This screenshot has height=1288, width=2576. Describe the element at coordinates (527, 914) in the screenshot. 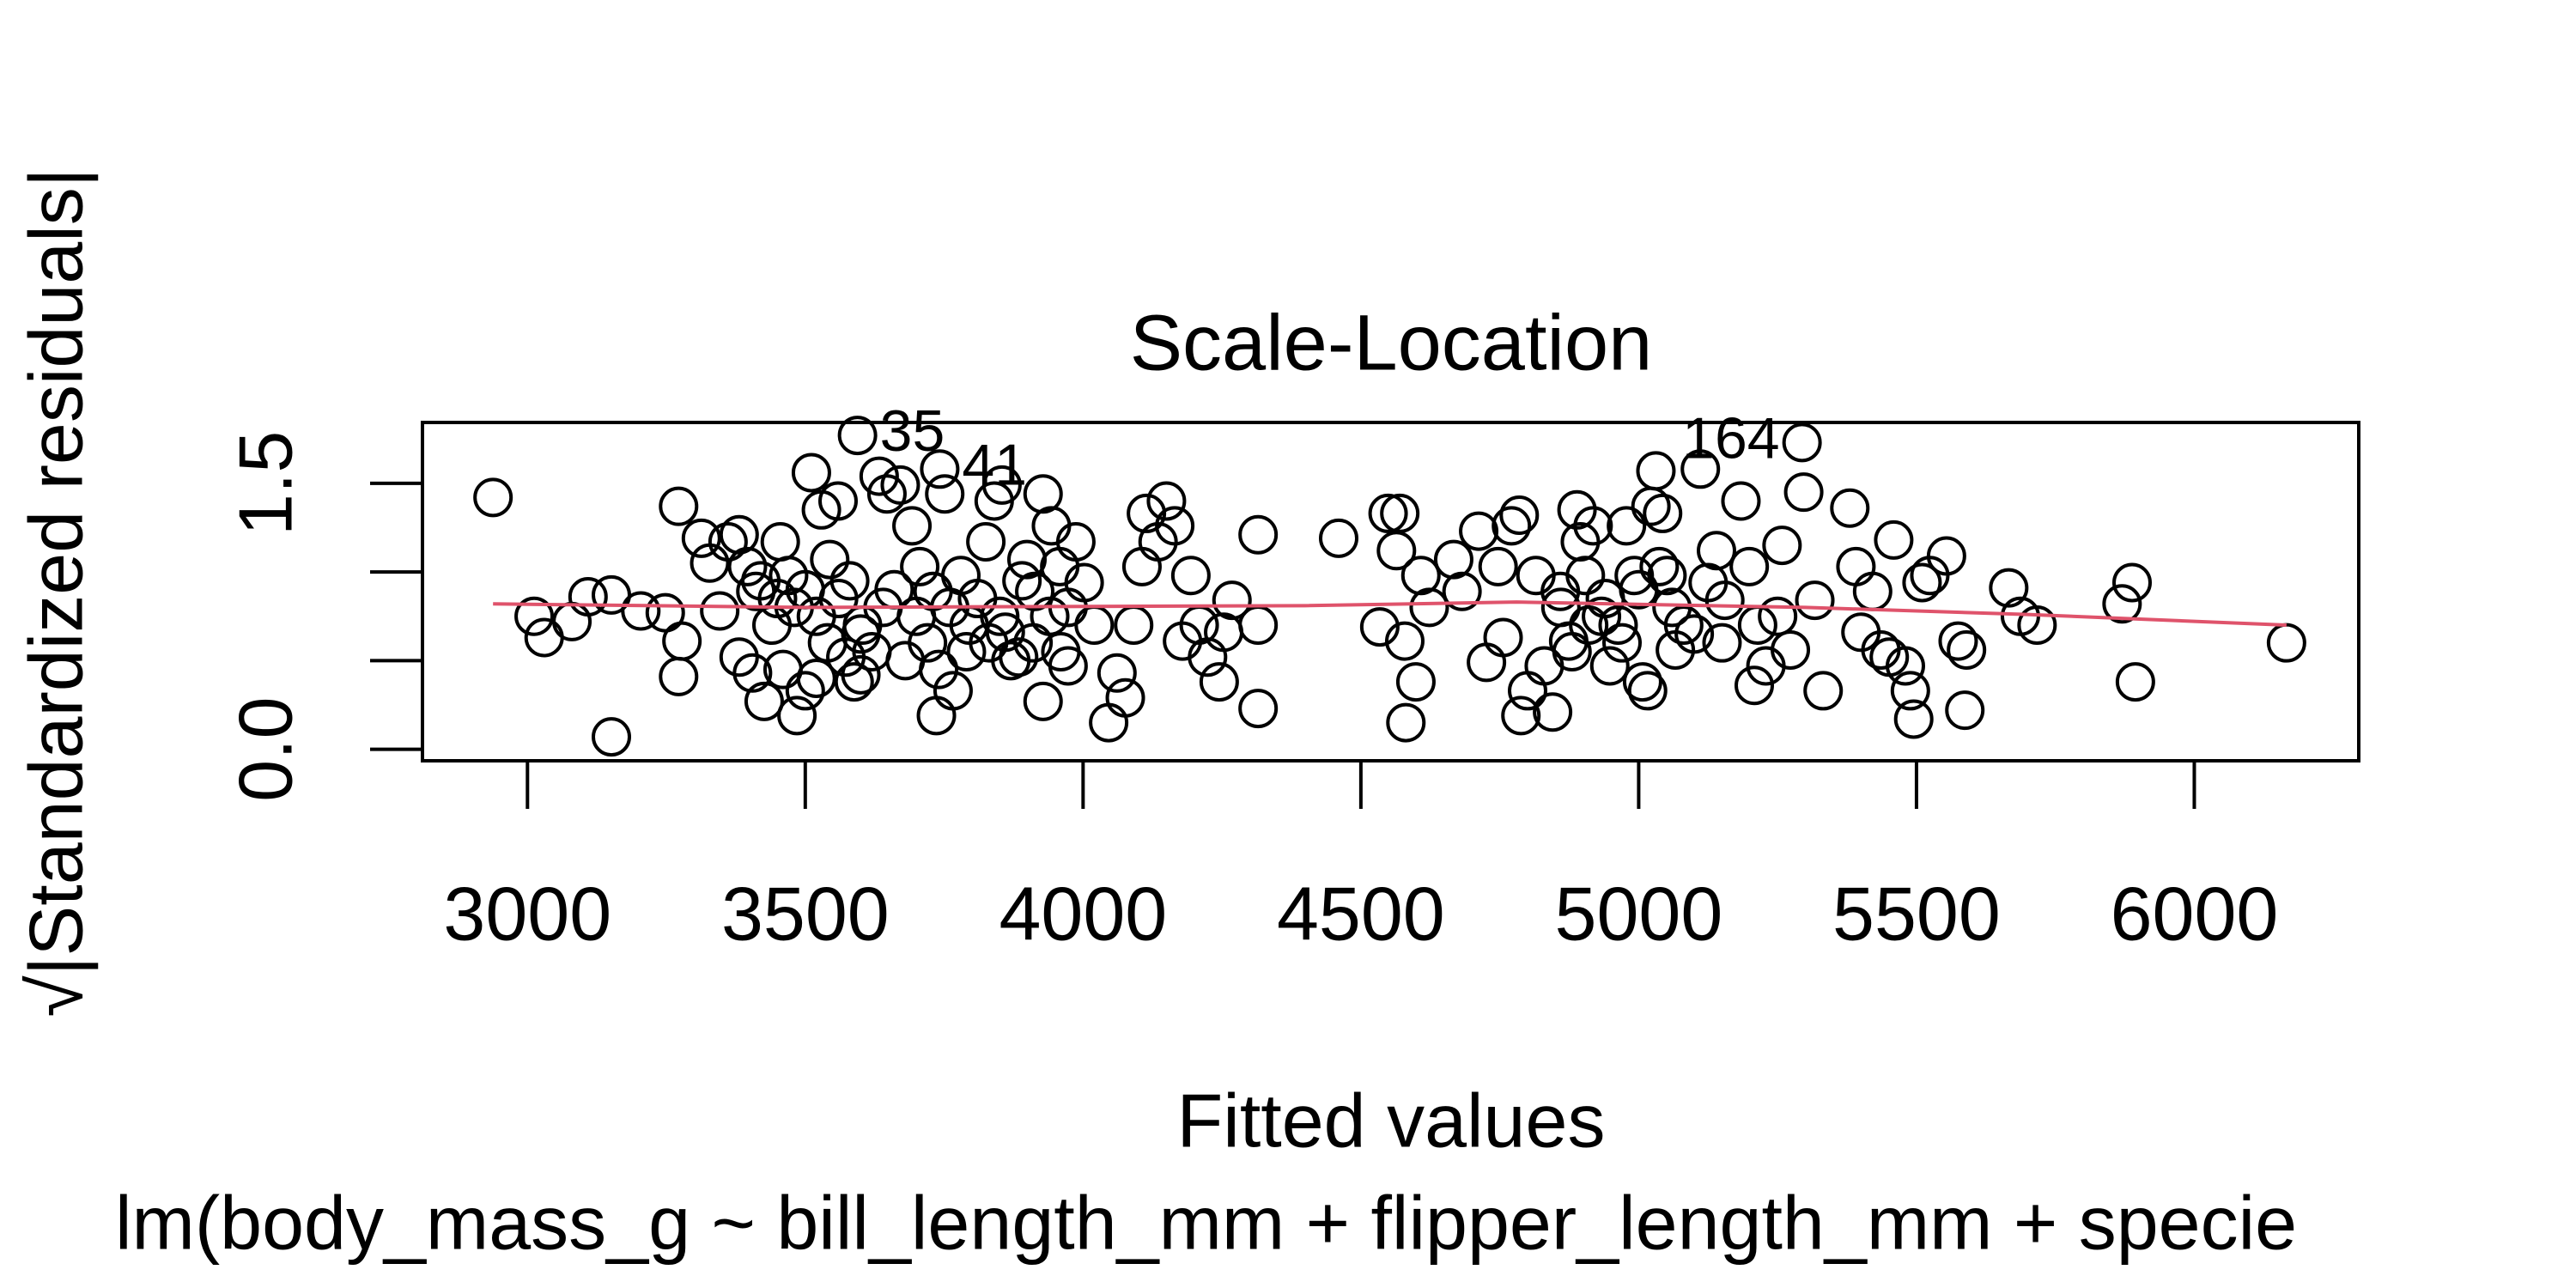

I see `x-tick-label: 3000` at that location.